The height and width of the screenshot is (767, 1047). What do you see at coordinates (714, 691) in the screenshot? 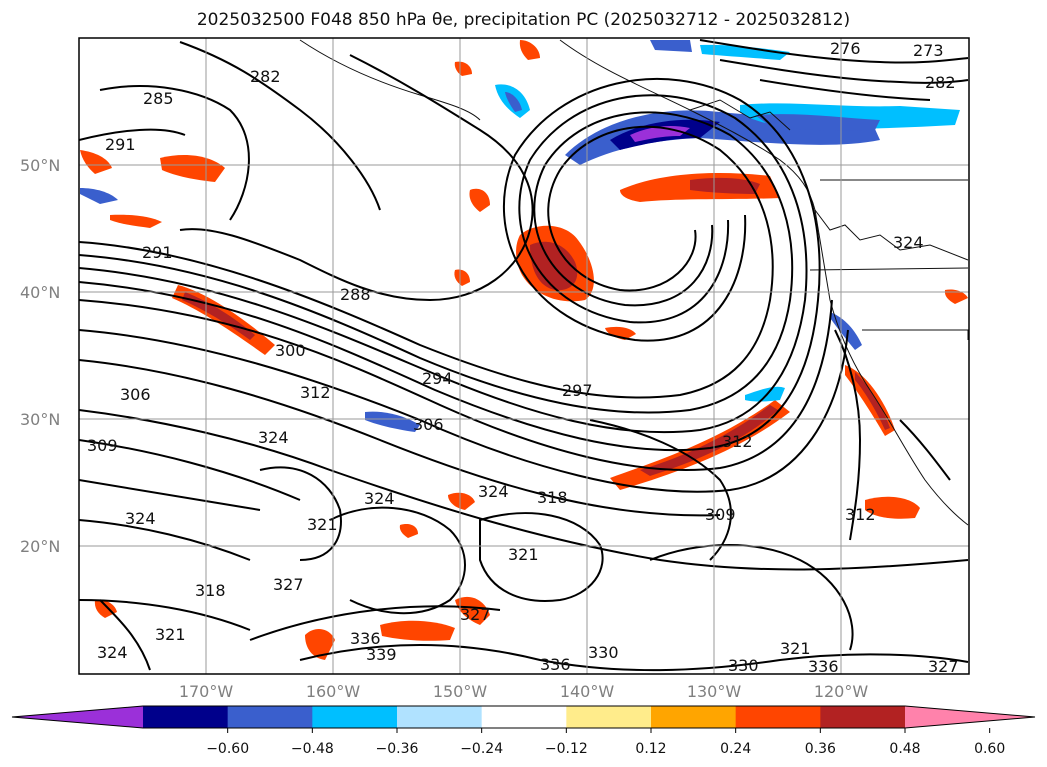
I see `lon-label: 130°W` at bounding box center [714, 691].